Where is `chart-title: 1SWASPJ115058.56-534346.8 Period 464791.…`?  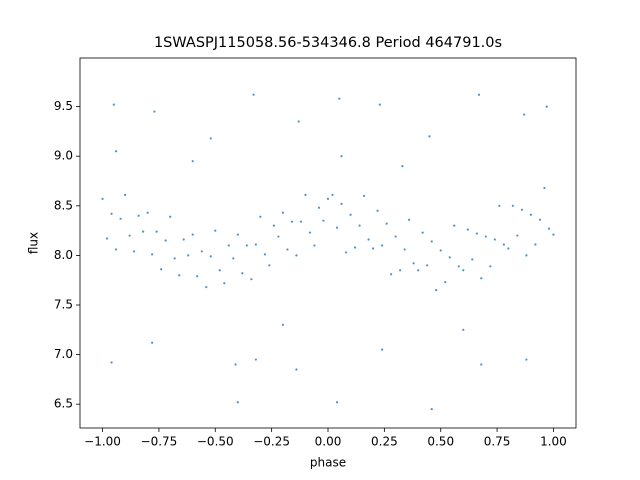 chart-title: 1SWASPJ115058.56-534346.8 Period 464791.… is located at coordinates (328, 43).